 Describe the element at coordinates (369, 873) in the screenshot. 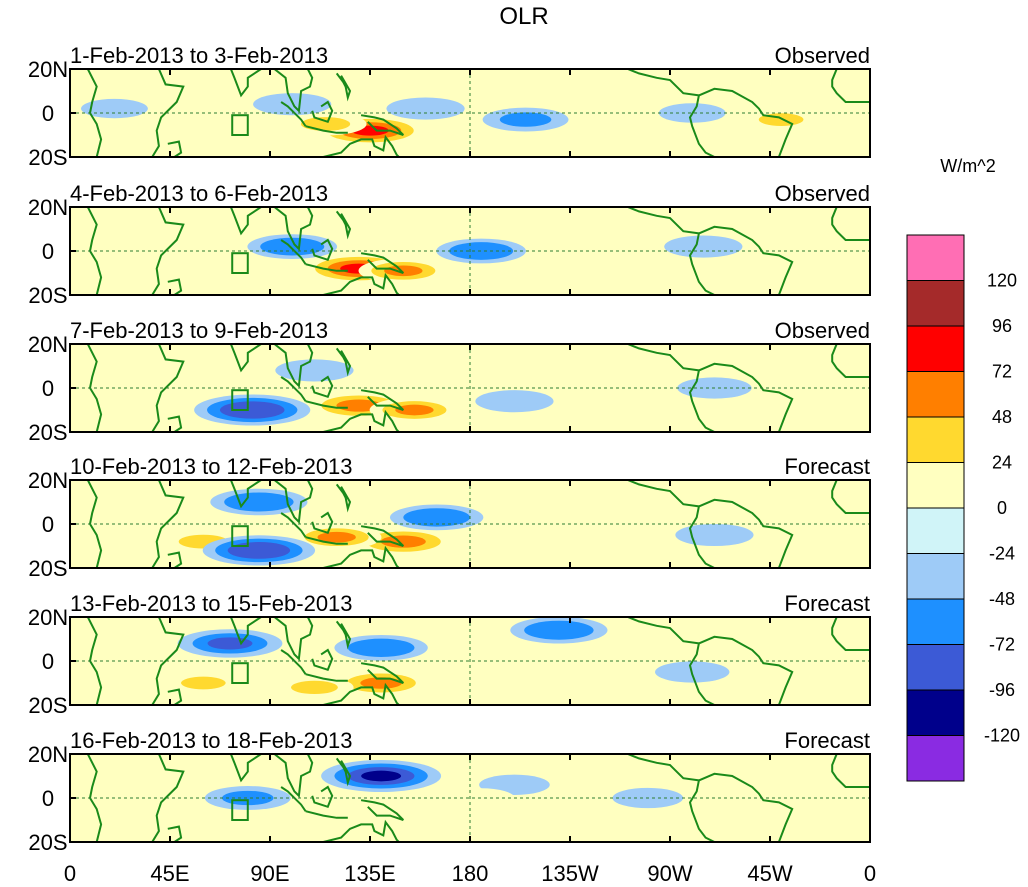

I see `lon-tick-label: 135E` at that location.